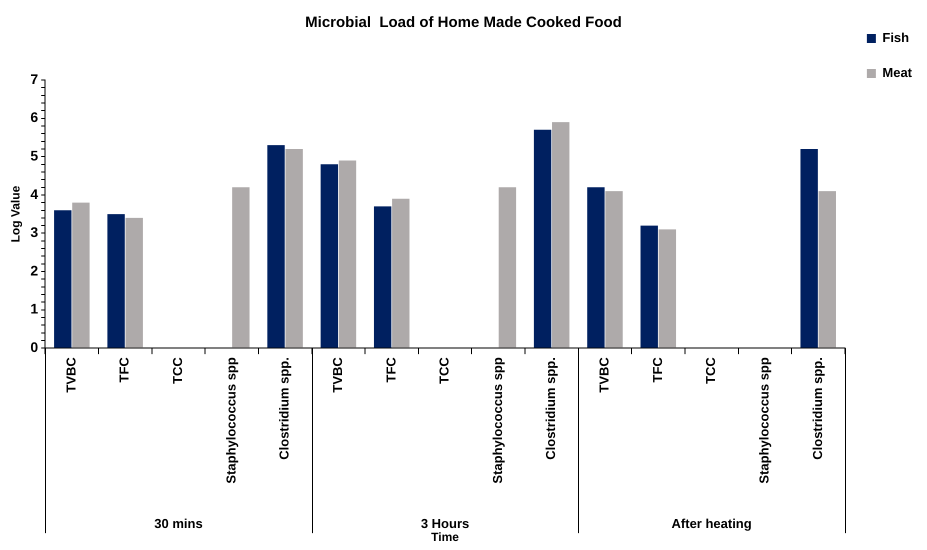  Describe the element at coordinates (15, 213) in the screenshot. I see `y-axis-title: Log Value` at that location.